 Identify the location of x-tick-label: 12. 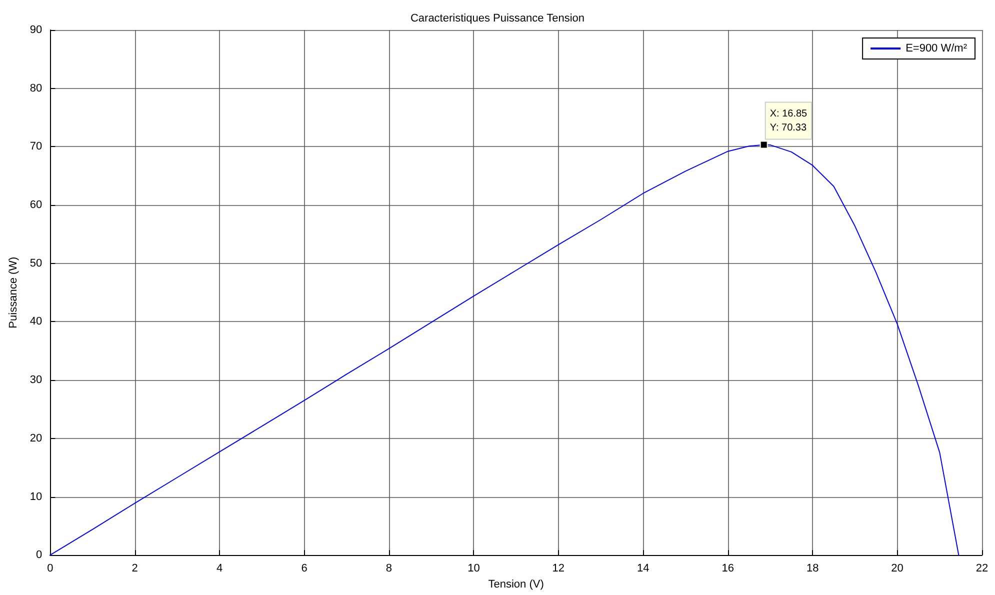
(558, 568).